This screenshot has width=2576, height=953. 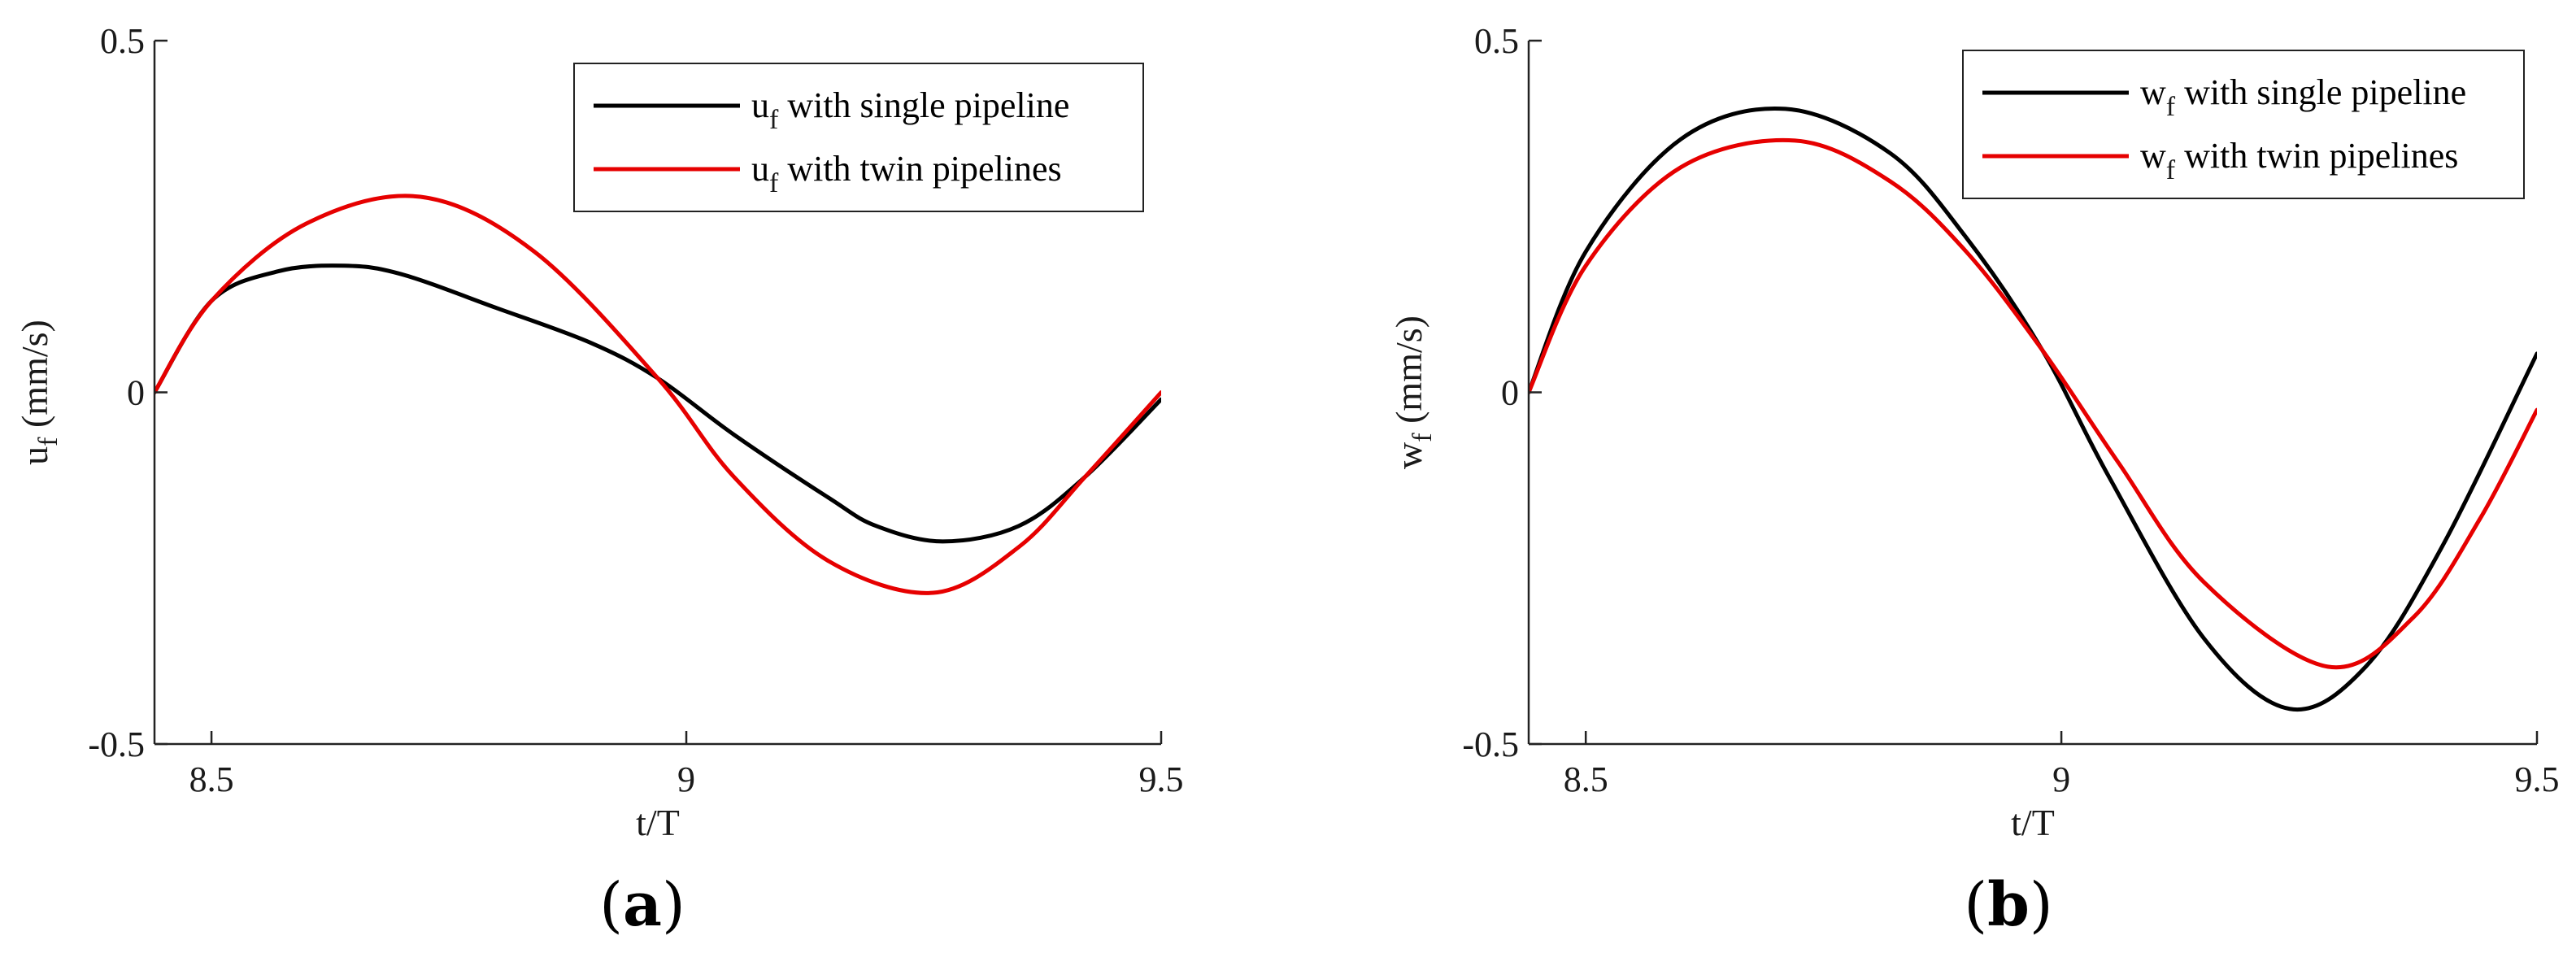 I want to click on panel-label: (a), so click(x=642, y=905).